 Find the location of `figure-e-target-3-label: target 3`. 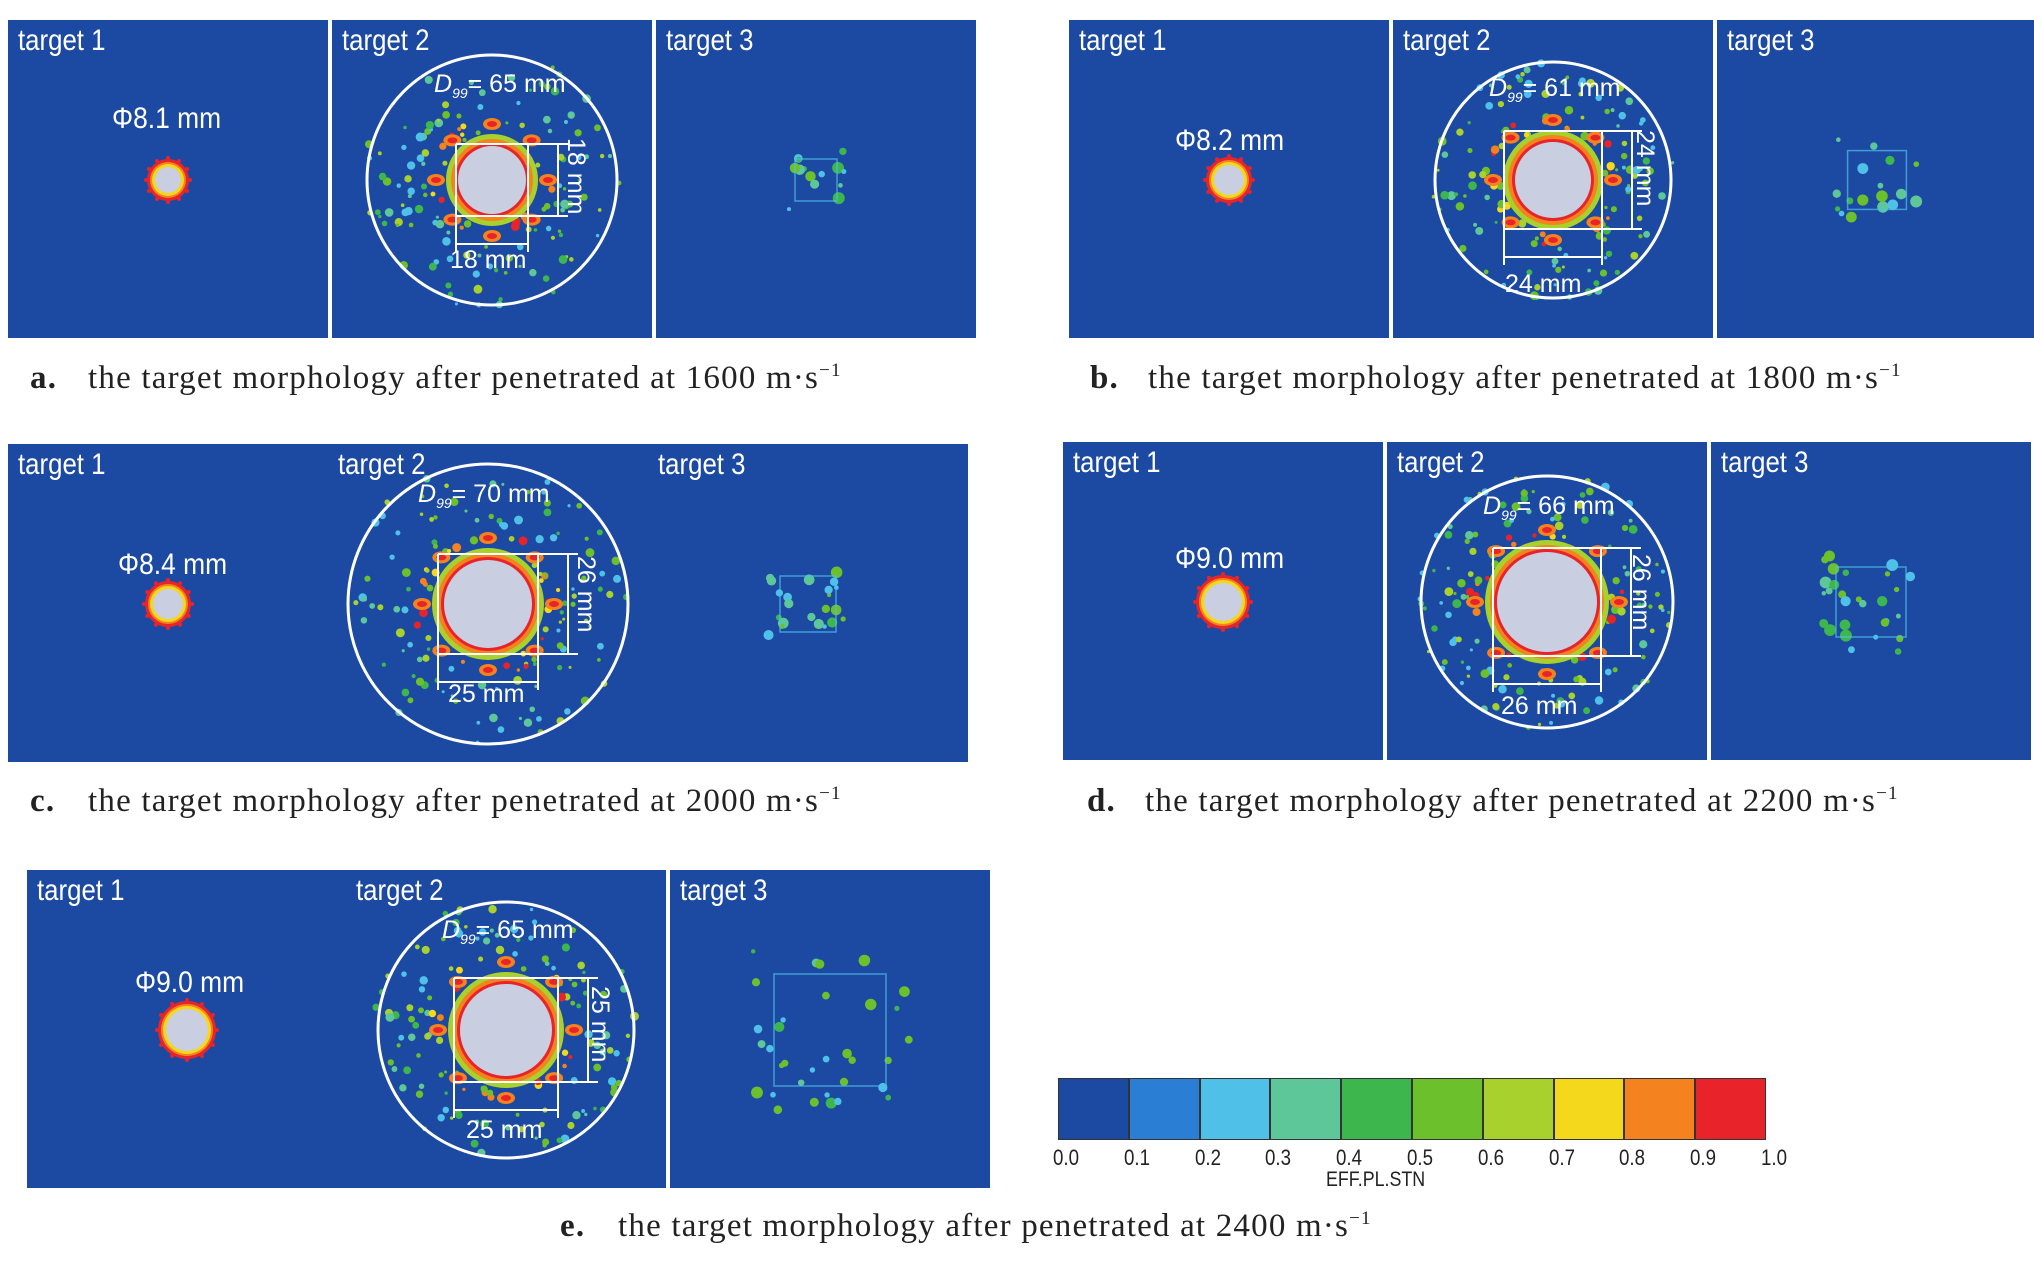

figure-e-target-3-label: target 3 is located at coordinates (724, 890).